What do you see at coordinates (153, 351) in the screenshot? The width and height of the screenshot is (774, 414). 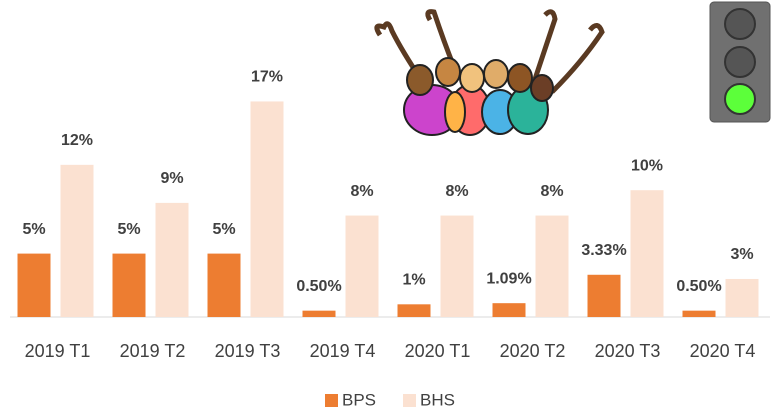 I see `x-tick-label: 2019 T2` at bounding box center [153, 351].